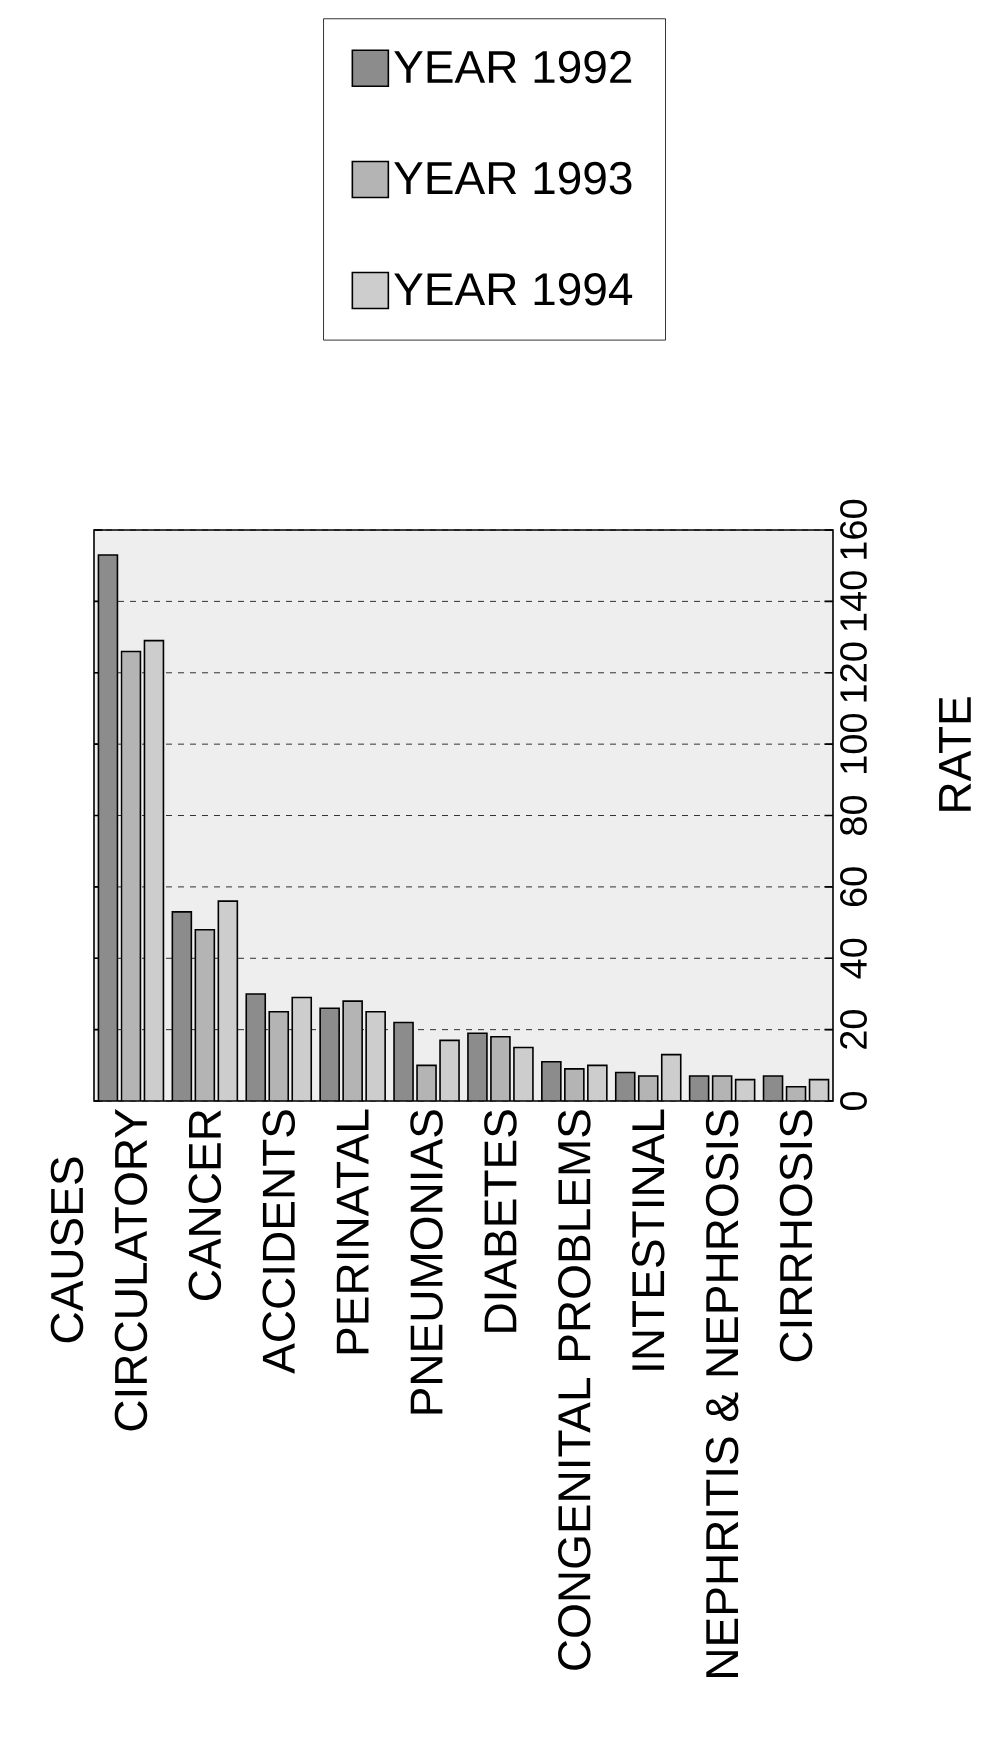 Image resolution: width=992 pixels, height=1741 pixels. I want to click on x-tick-label: PERINATAL, so click(352, 1231).